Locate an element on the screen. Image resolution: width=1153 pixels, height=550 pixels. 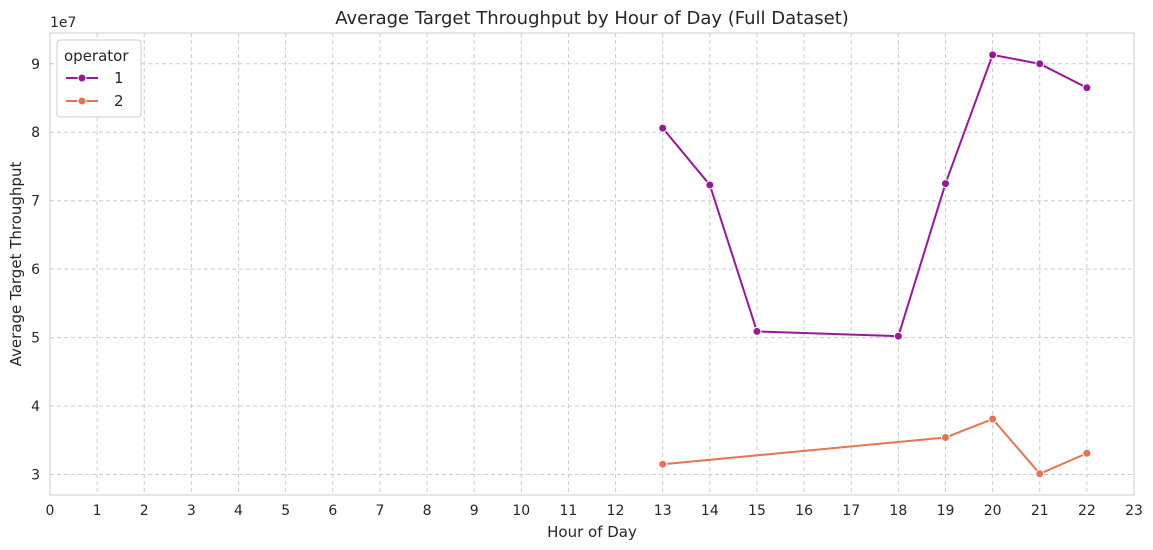
x-tick-label: 5 is located at coordinates (285, 511).